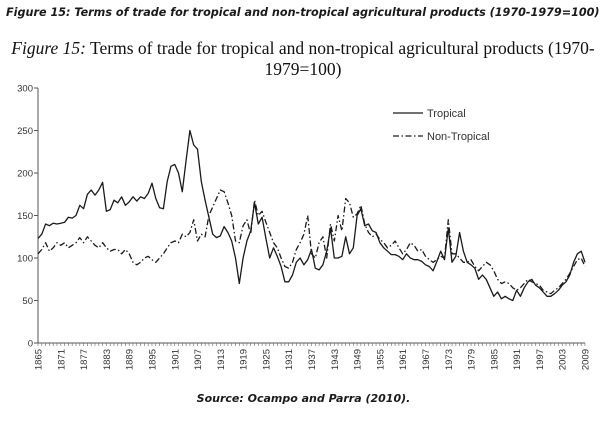  I want to click on x-tick-label: 1919, so click(244, 359).